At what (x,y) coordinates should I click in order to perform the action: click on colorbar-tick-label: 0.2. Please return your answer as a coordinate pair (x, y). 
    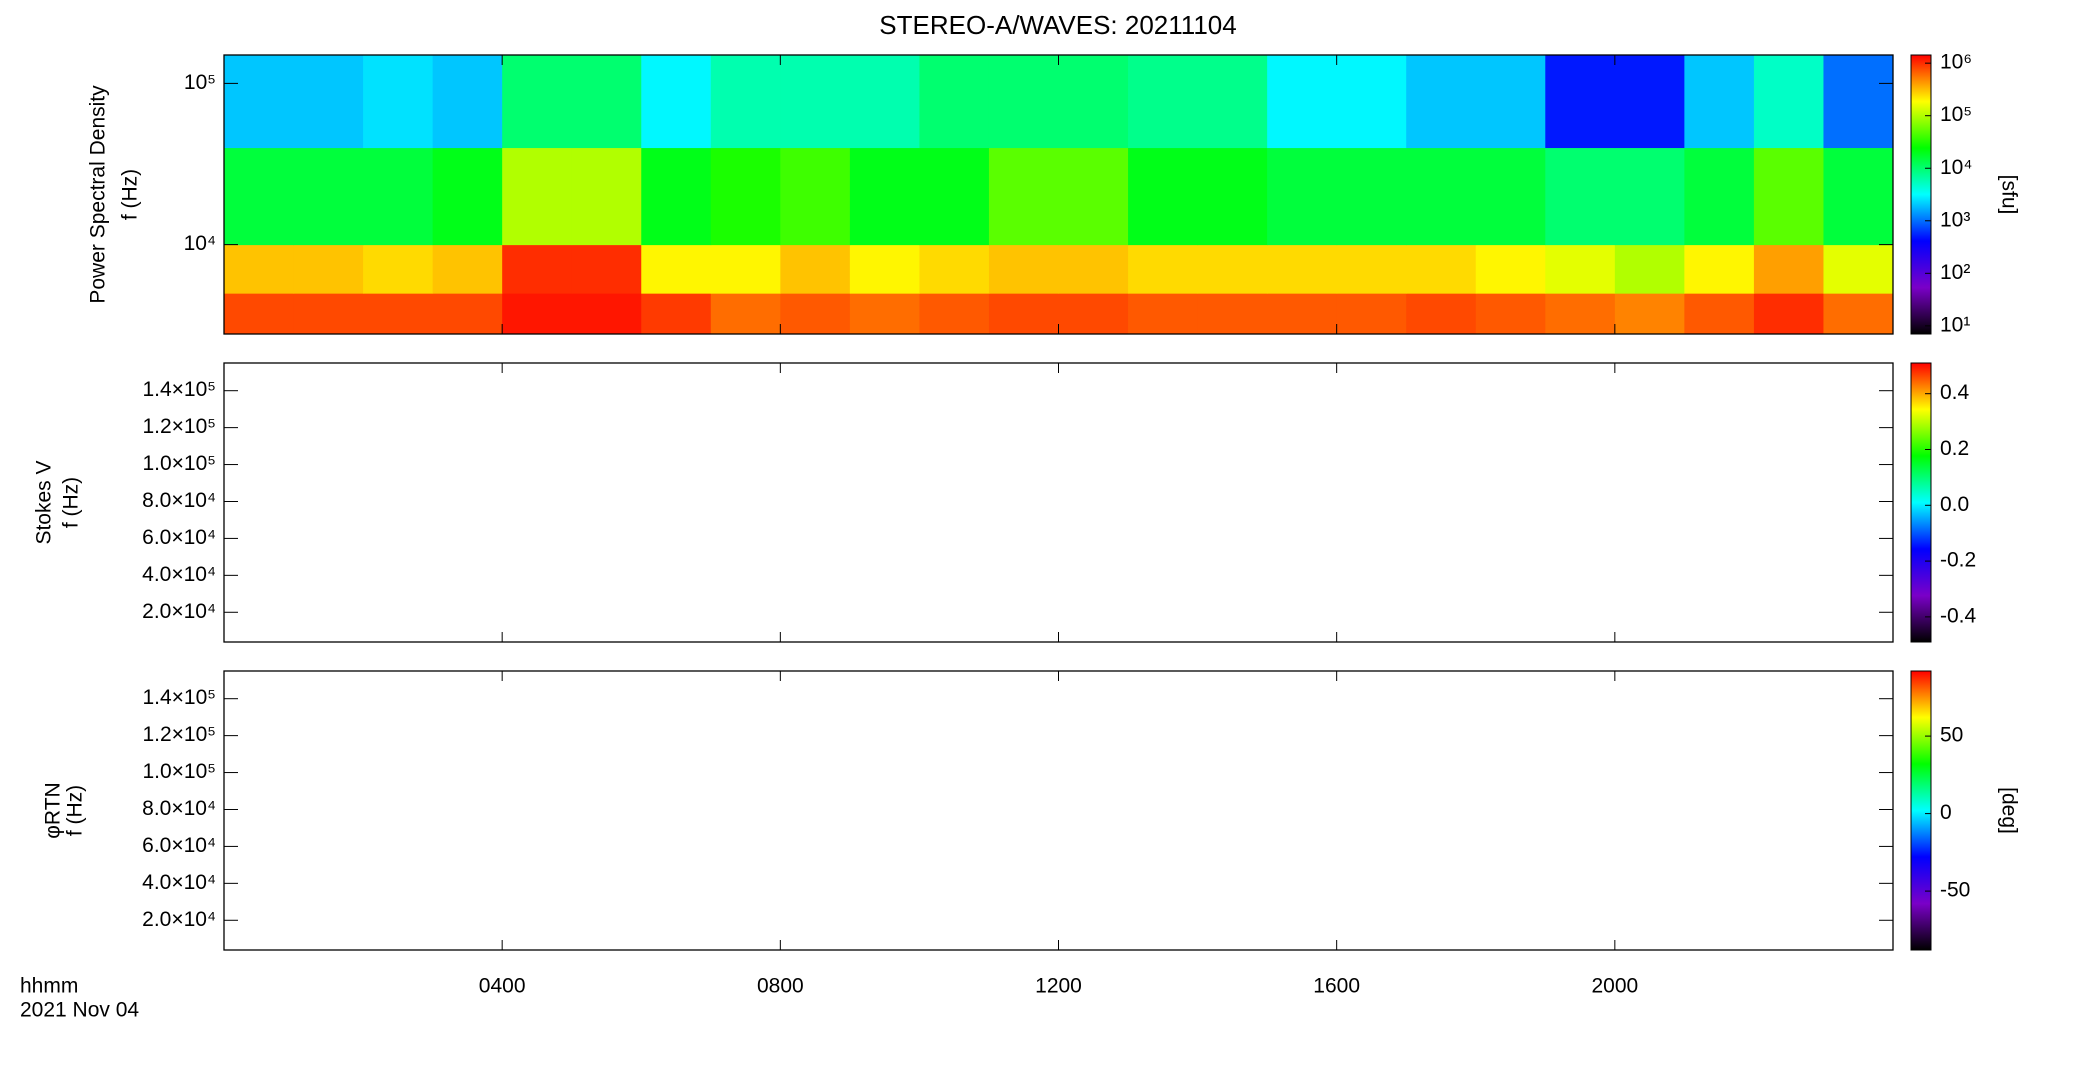
    Looking at the image, I should click on (1954, 448).